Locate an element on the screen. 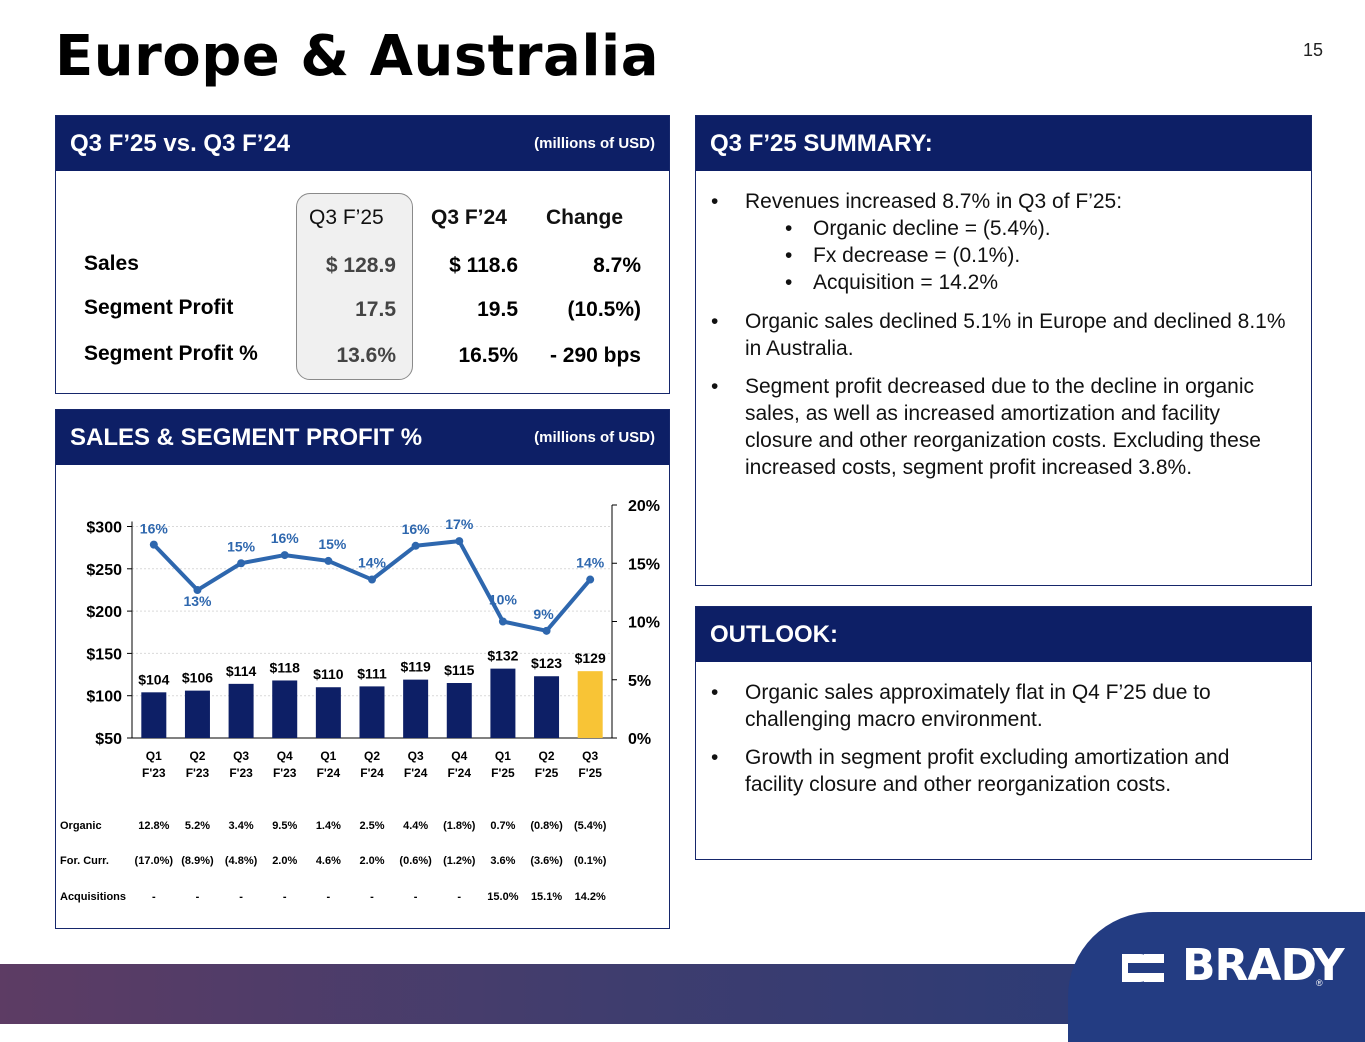 The height and width of the screenshot is (1042, 1365). right-axis-label: 5% is located at coordinates (639, 681).